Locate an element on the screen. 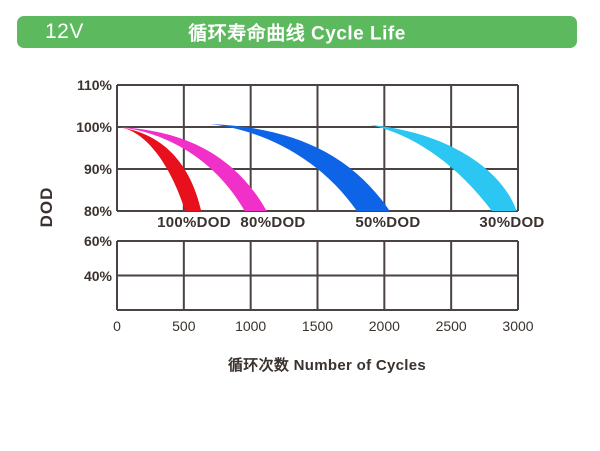 The height and width of the screenshot is (451, 600). x-tick: 1000 is located at coordinates (251, 326).